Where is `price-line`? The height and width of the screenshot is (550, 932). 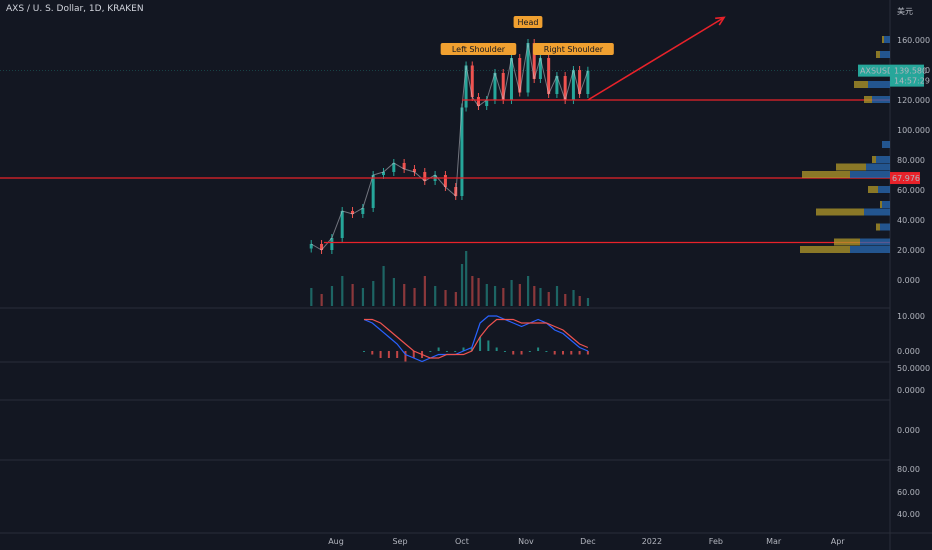
price-line is located at coordinates (449, 146).